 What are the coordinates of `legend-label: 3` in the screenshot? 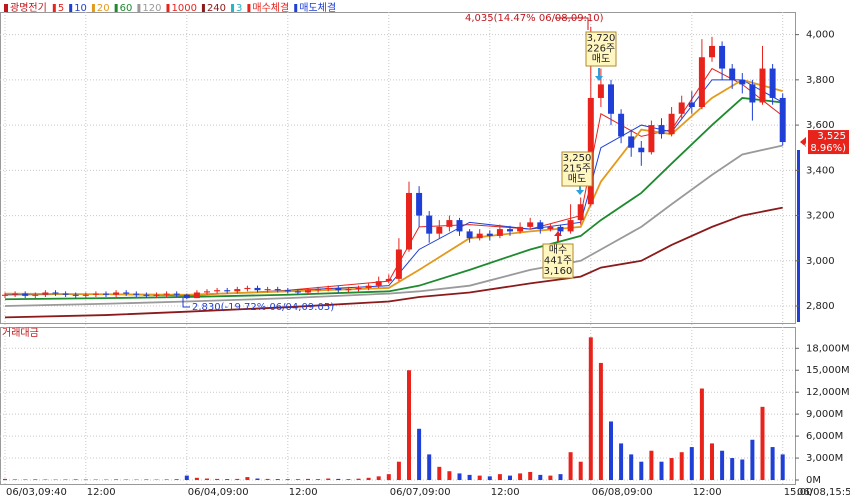 It's located at (239, 8).